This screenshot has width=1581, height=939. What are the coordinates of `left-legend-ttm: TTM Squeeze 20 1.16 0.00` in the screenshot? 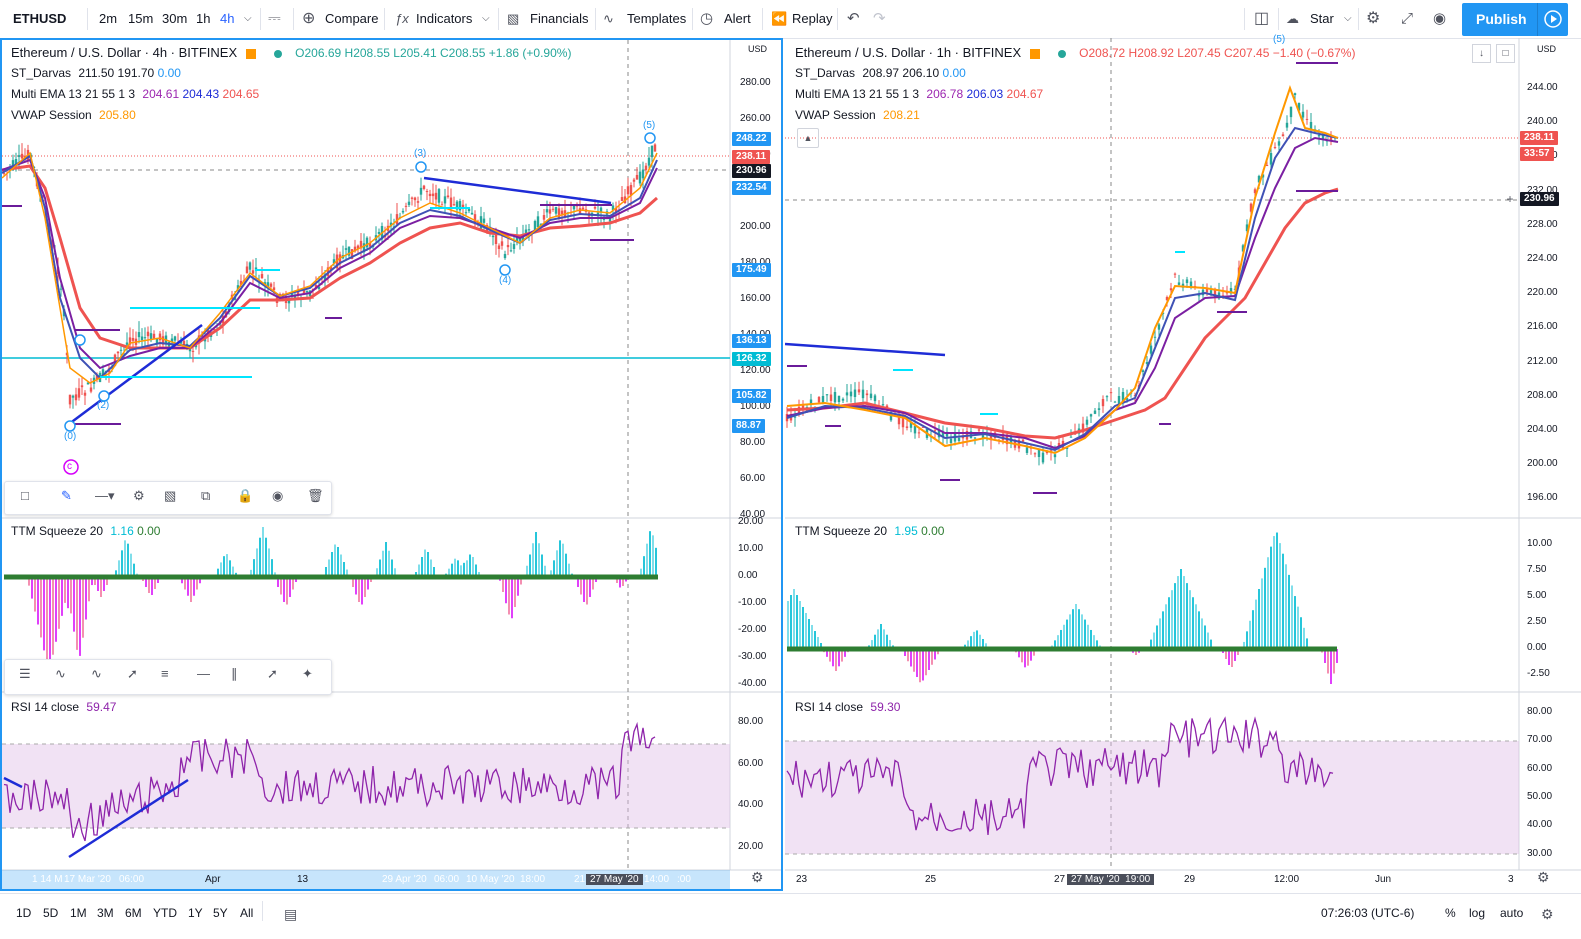 It's located at (86, 531).